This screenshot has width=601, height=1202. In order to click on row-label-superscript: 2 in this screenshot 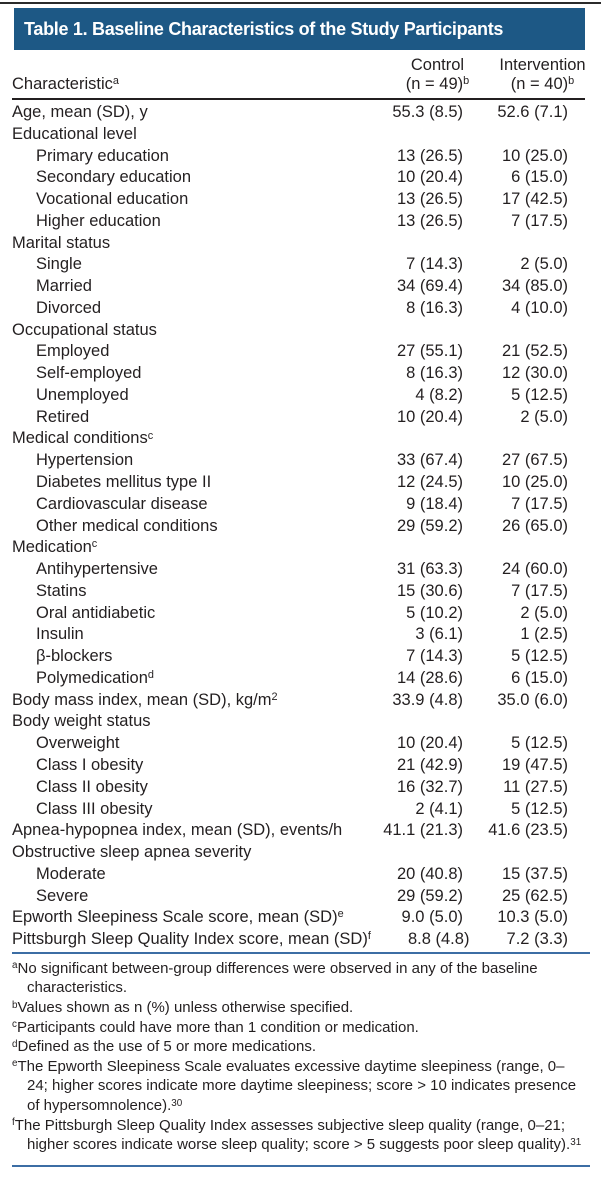, I will do `click(274, 696)`.